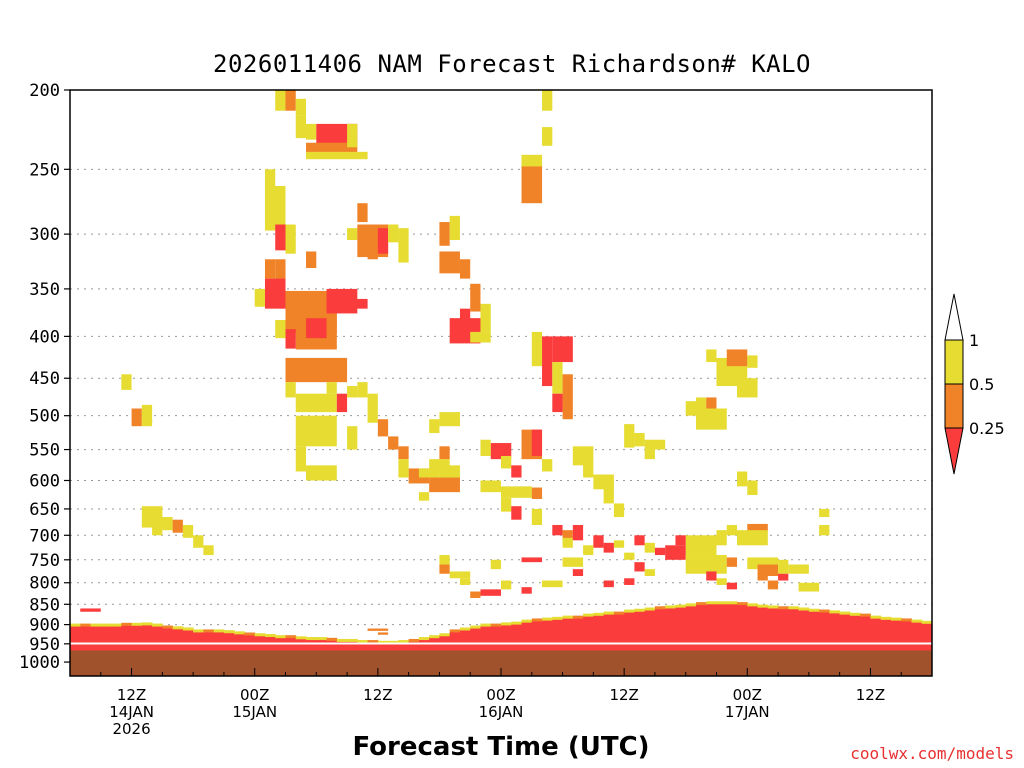 This screenshot has width=1024, height=768. What do you see at coordinates (512, 64) in the screenshot?
I see `chart-title: 2026011406 NAM Forecast Richardson# KALO` at bounding box center [512, 64].